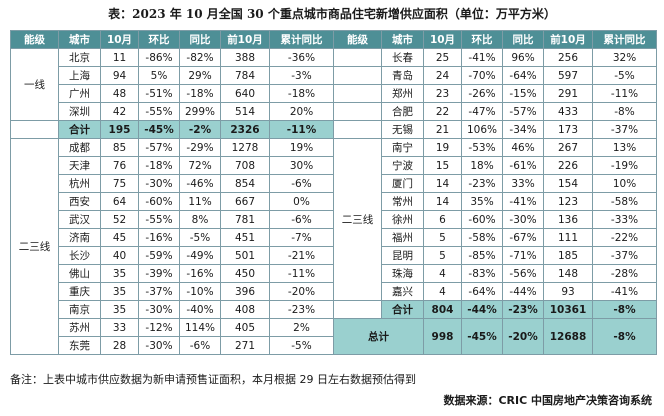 This screenshot has width=664, height=416. Describe the element at coordinates (442, 129) in the screenshot. I see `value-cell: 21` at that location.